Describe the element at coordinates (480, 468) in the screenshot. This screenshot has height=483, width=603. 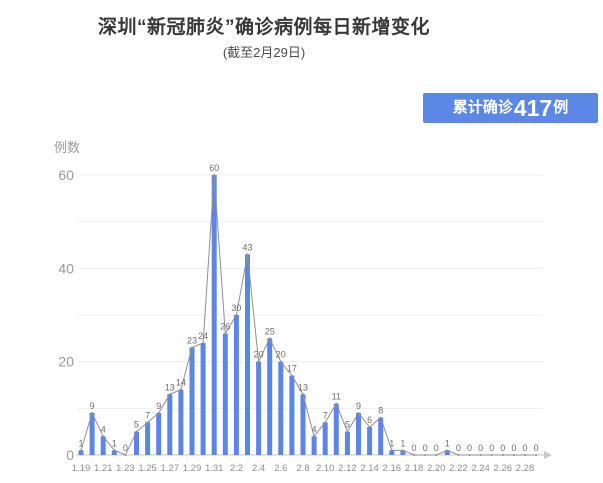
I see `x-tick-label: 2.24` at that location.